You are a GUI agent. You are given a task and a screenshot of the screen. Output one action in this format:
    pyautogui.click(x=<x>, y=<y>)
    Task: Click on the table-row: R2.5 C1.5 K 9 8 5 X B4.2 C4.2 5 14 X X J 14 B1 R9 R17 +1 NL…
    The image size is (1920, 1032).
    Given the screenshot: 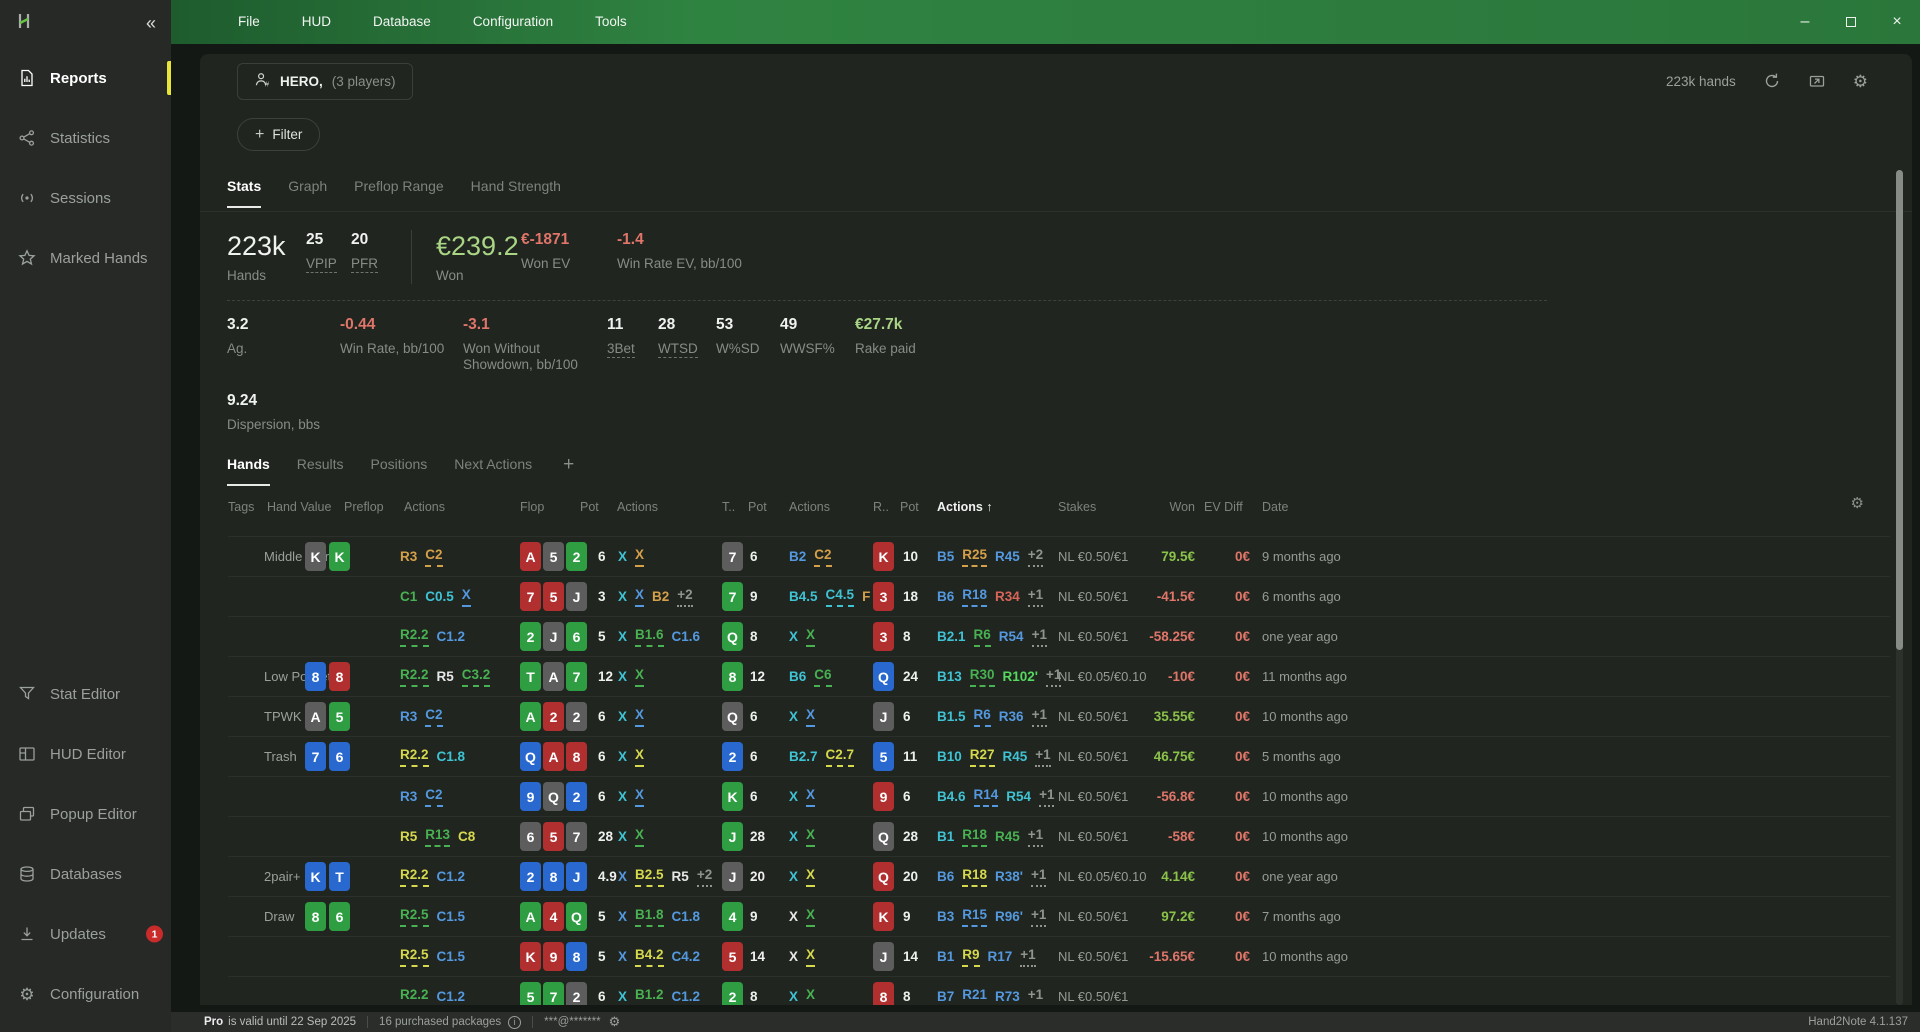 What is the action you would take?
    pyautogui.click(x=1059, y=957)
    